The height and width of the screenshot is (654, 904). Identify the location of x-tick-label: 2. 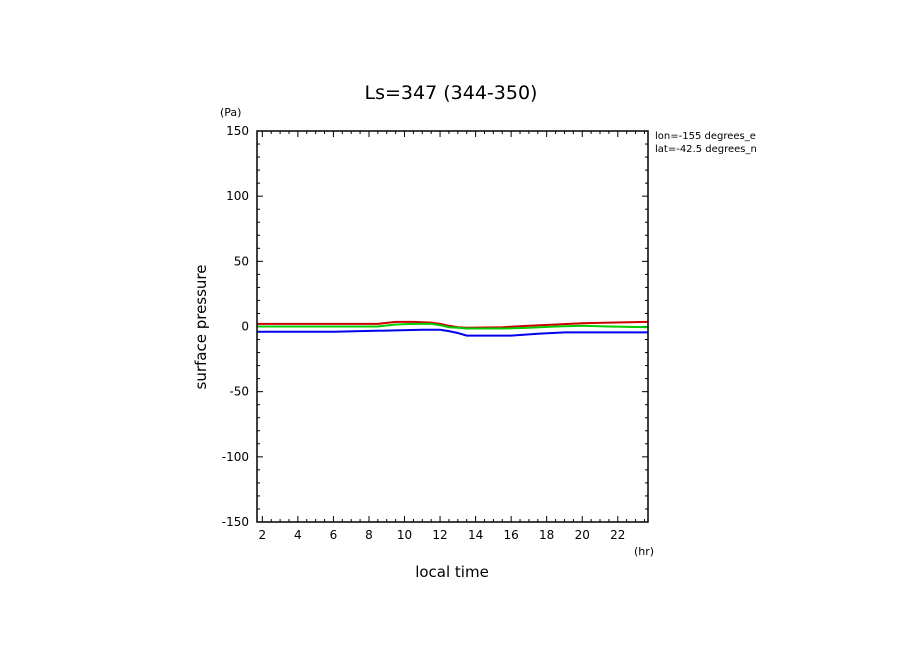
(263, 535).